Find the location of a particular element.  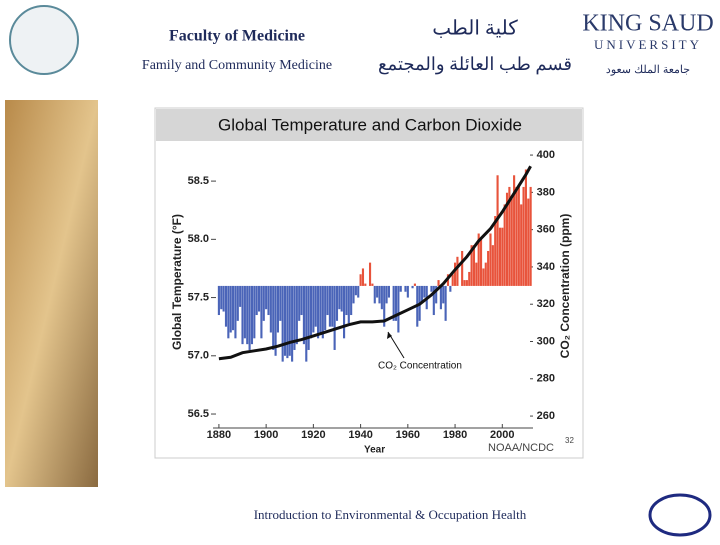

x-tick-label: 2000 is located at coordinates (502, 435).